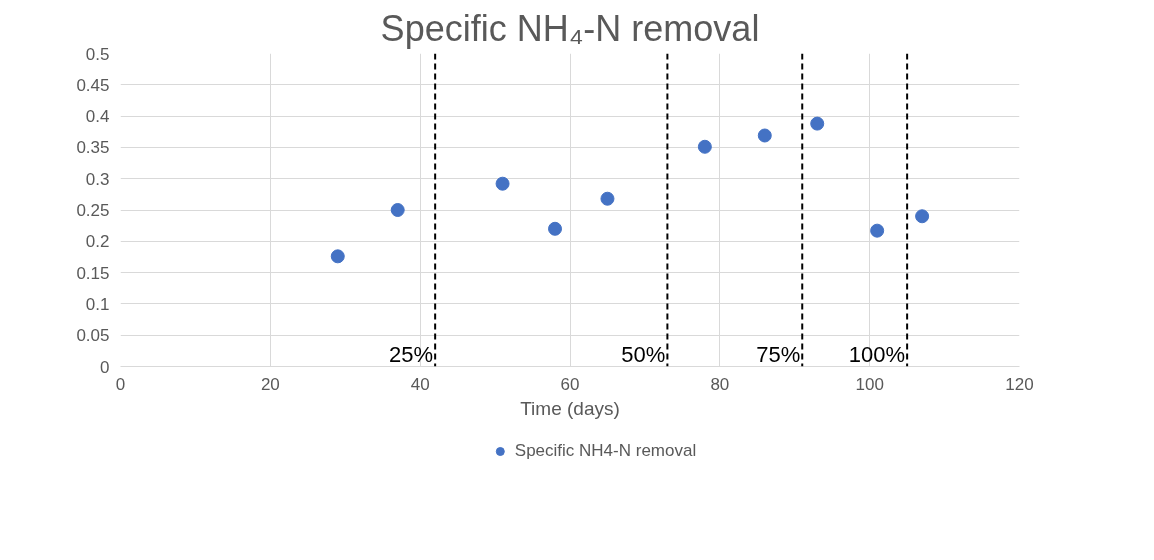 Image resolution: width=1154 pixels, height=560 pixels. I want to click on x-tick-label: 120, so click(1019, 384).